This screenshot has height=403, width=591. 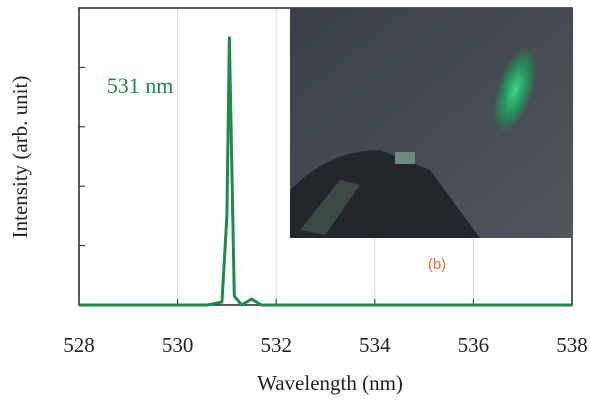 What do you see at coordinates (572, 345) in the screenshot?
I see `x-tick-label: 538` at bounding box center [572, 345].